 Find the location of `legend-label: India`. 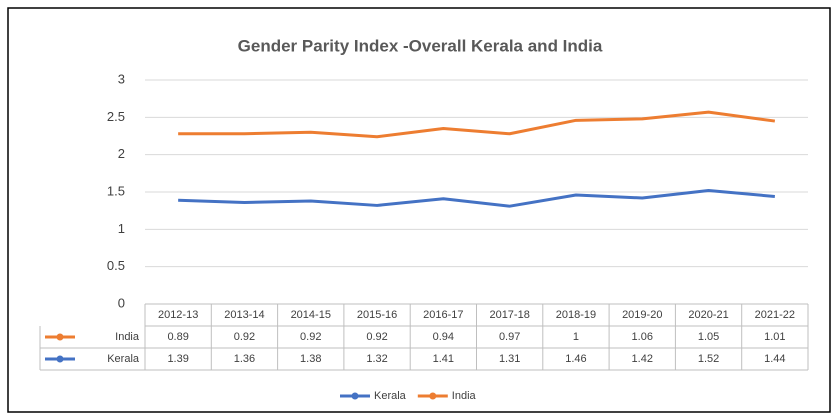

legend-label: India is located at coordinates (464, 396).